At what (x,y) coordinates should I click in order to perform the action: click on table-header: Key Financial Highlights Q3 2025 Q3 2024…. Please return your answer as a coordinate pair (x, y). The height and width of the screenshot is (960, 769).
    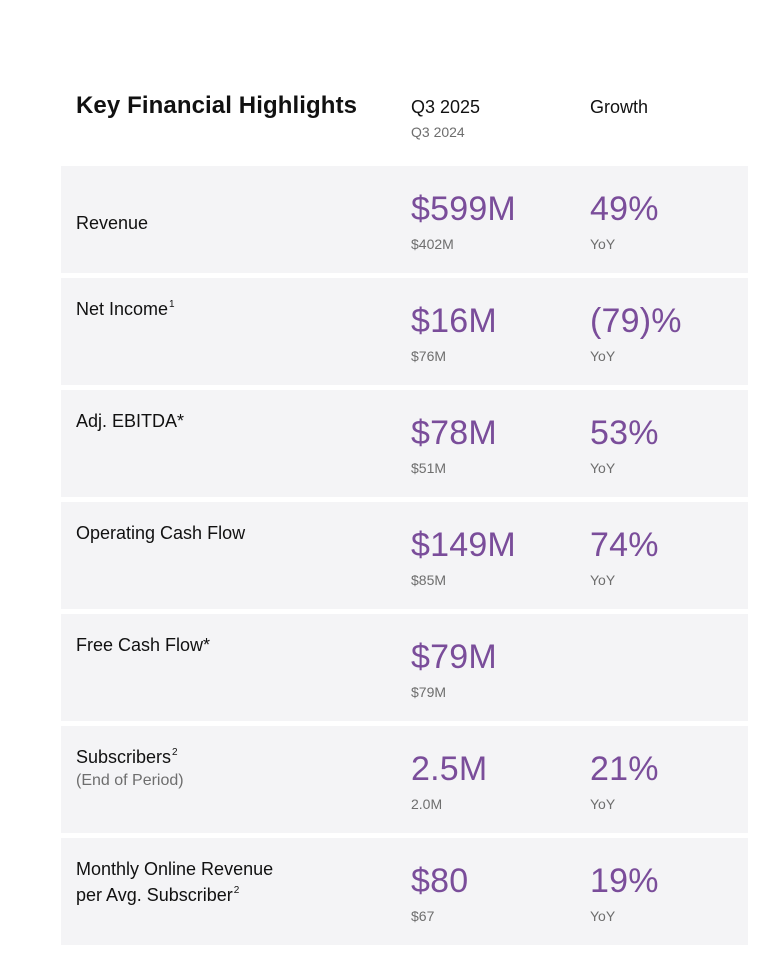
    Looking at the image, I should click on (384, 122).